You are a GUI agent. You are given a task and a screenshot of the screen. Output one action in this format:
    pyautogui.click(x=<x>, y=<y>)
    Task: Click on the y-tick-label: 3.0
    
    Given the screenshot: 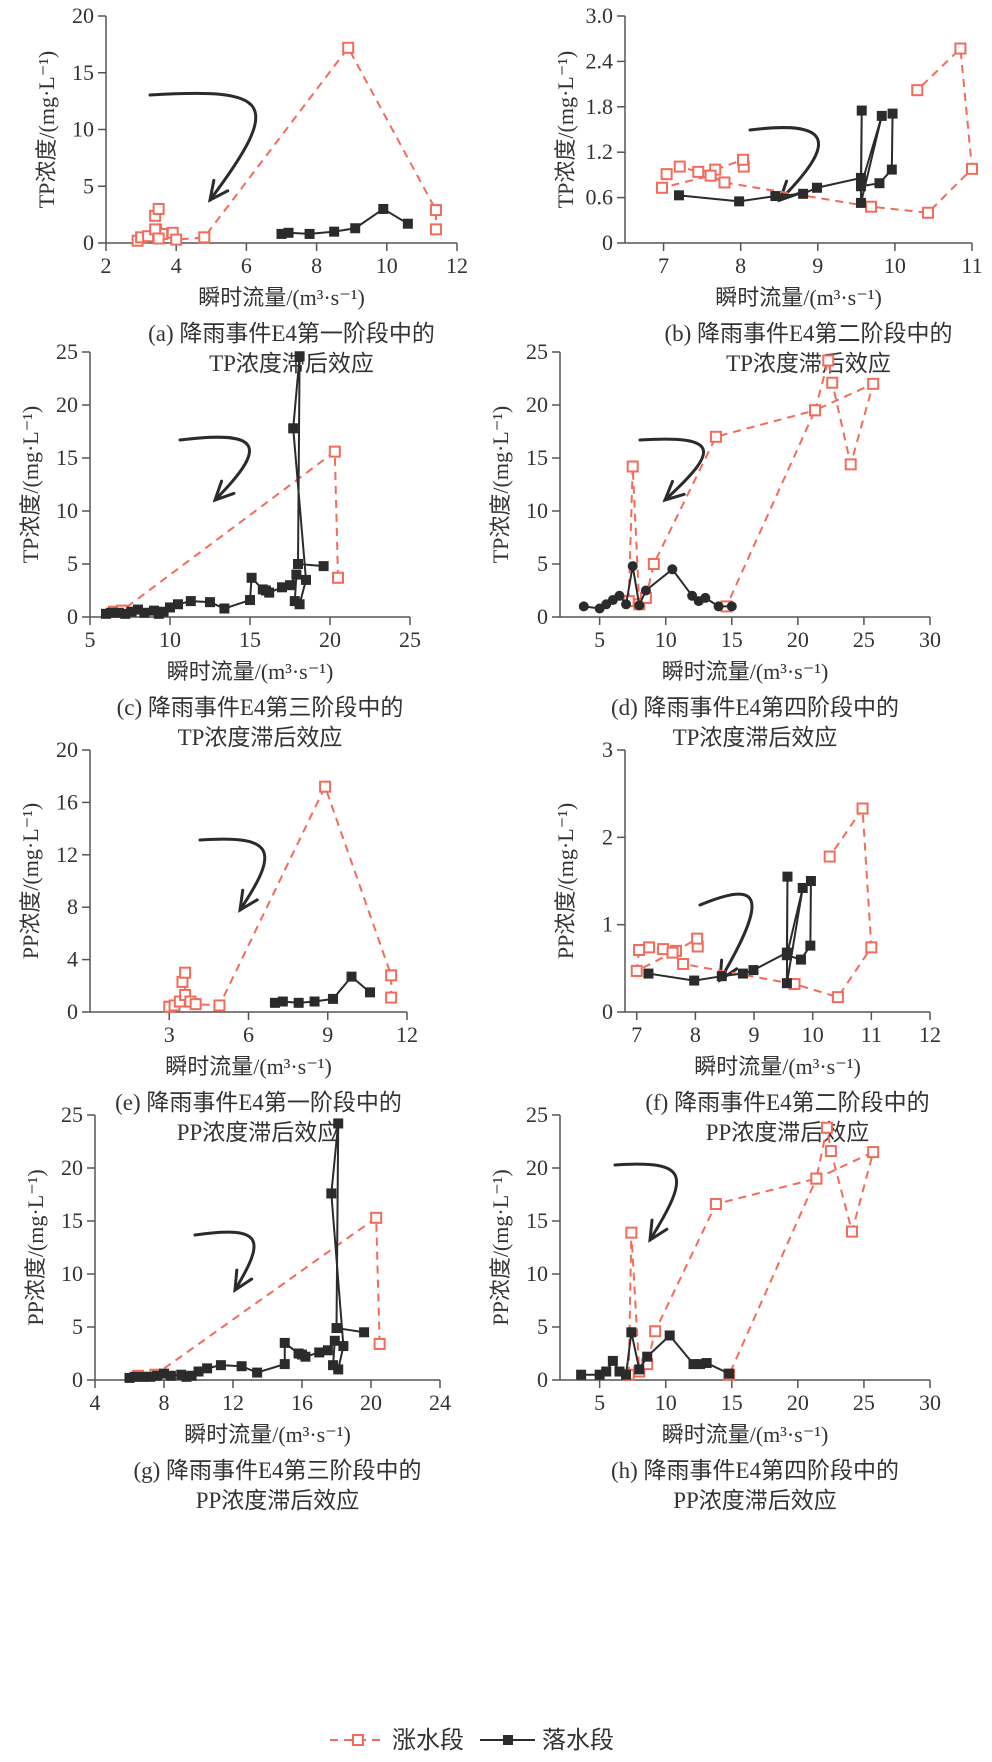 What is the action you would take?
    pyautogui.click(x=600, y=15)
    